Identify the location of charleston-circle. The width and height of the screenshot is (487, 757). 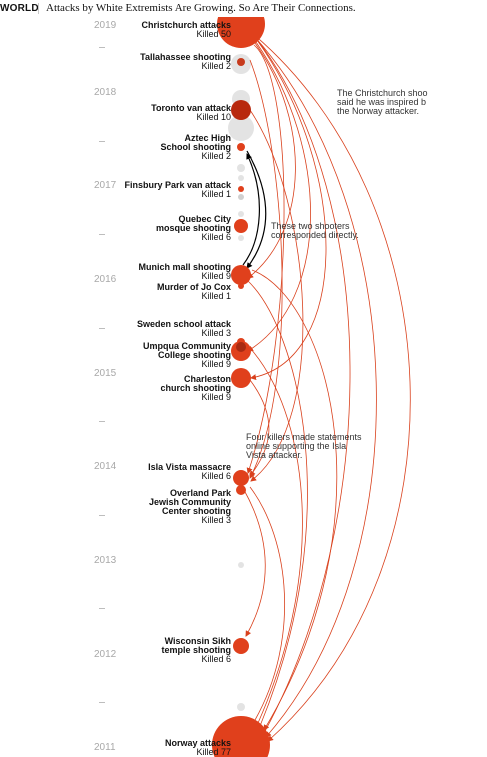
(241, 378).